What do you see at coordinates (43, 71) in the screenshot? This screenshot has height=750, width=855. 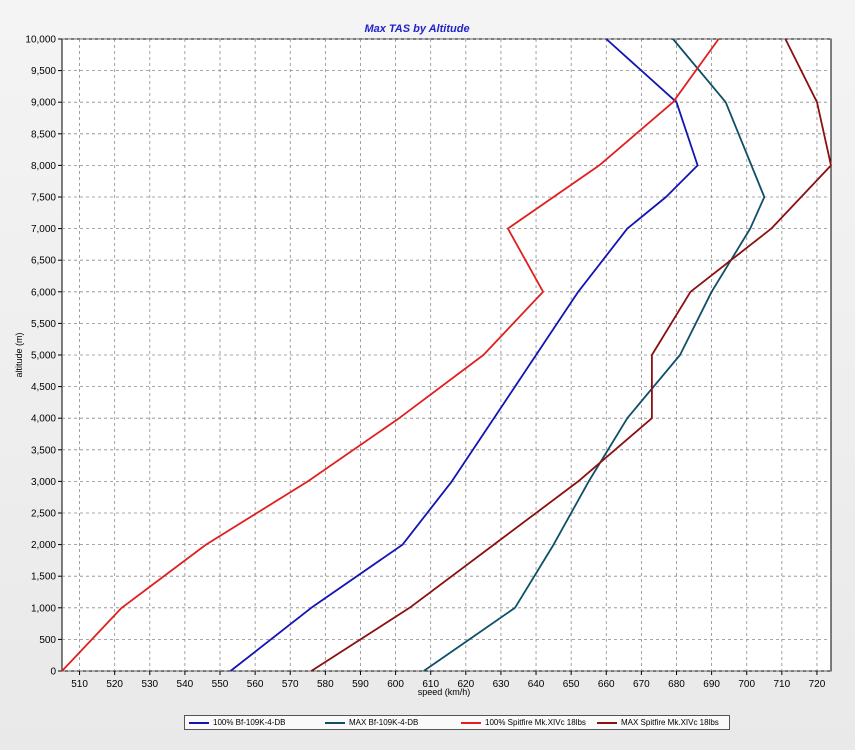 I see `y-tick-label: 9,500` at bounding box center [43, 71].